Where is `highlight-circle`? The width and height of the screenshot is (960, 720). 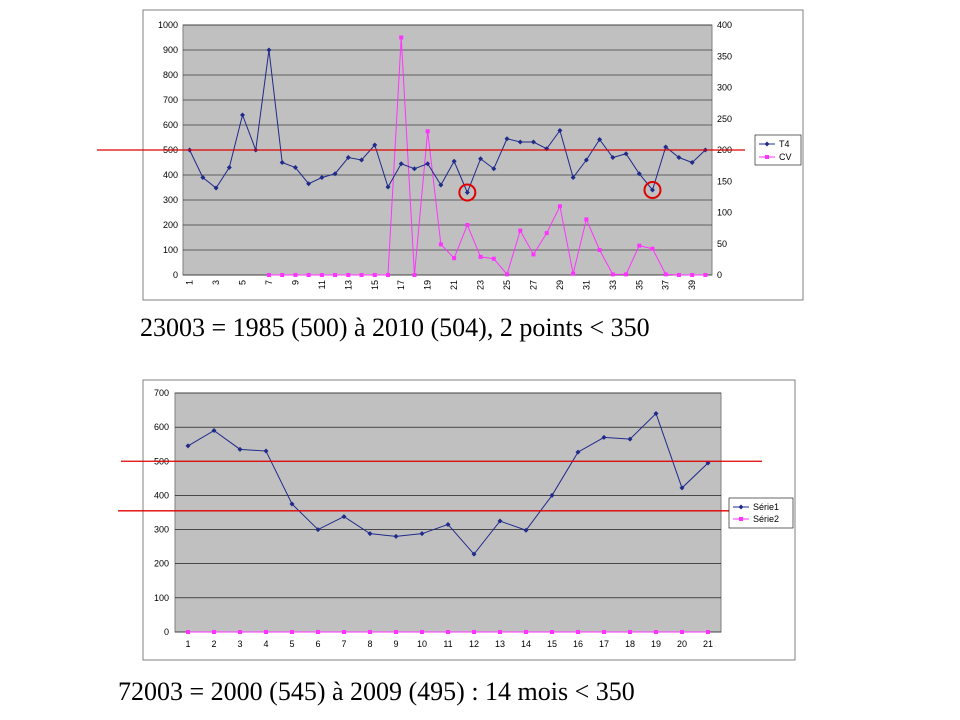
highlight-circle is located at coordinates (652, 190).